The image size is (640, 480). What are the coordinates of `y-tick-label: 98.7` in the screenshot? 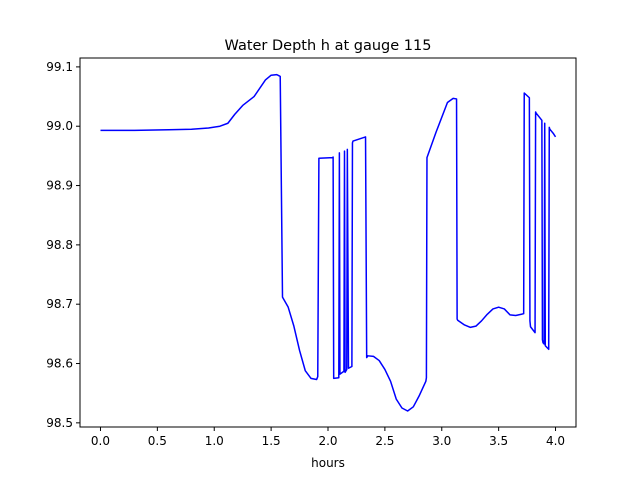 It's located at (59, 304).